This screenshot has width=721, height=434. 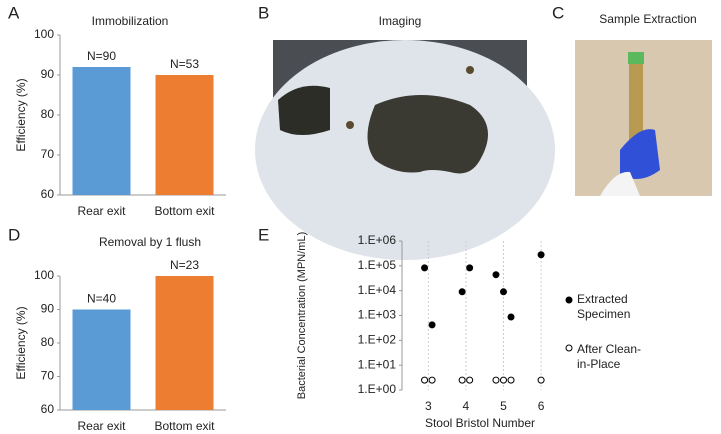 What do you see at coordinates (263, 234) in the screenshot?
I see `panel-letter: E` at bounding box center [263, 234].